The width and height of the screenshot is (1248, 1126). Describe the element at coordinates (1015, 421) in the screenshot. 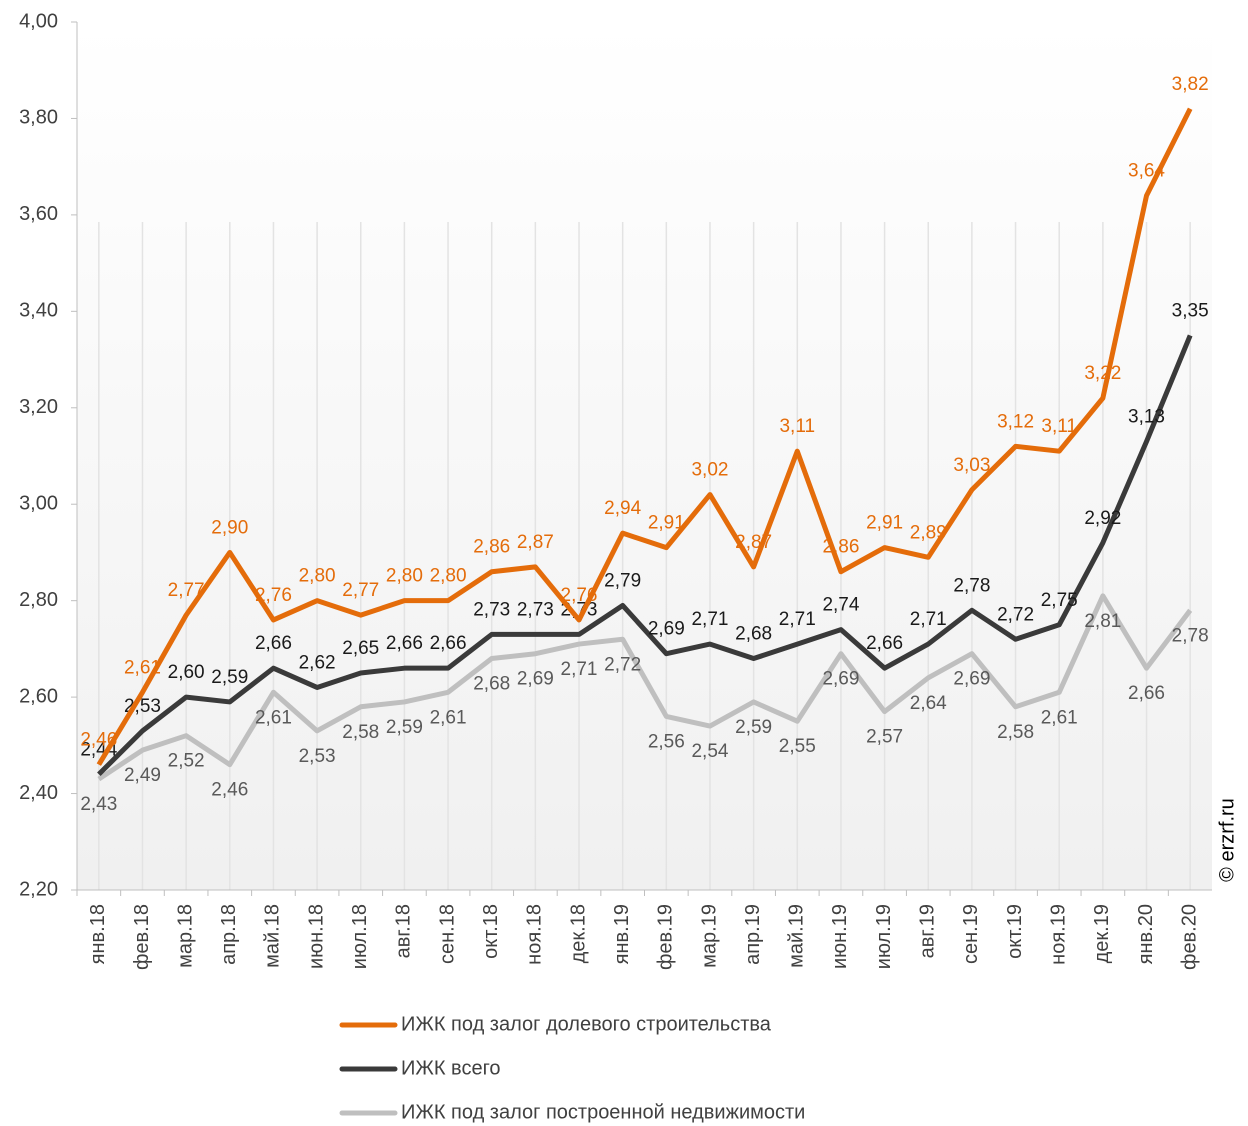

I see `data-label: 3,12` at that location.